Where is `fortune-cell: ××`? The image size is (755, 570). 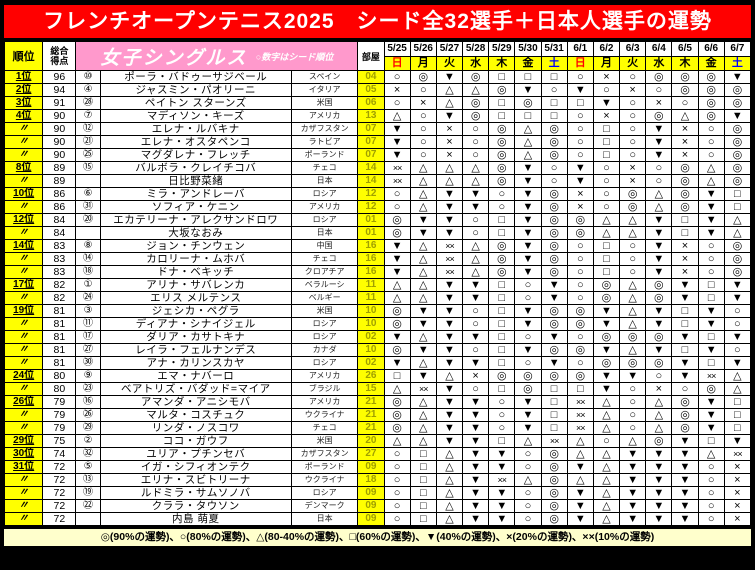 fortune-cell: ×× is located at coordinates (580, 415).